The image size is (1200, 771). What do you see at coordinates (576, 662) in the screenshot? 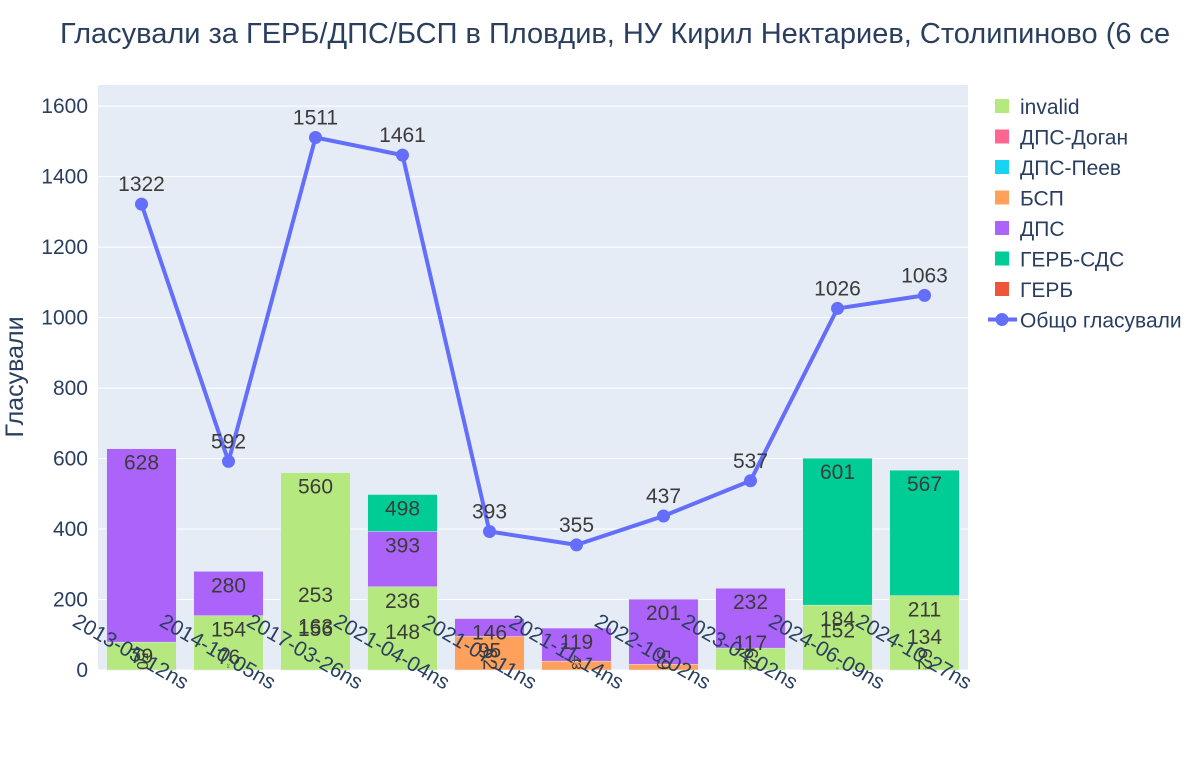
I see `data-label: 43` at bounding box center [576, 662].